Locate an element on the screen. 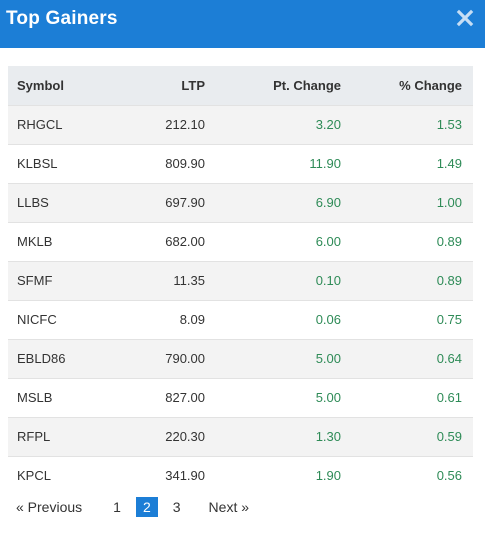 Image resolution: width=485 pixels, height=546 pixels. table-row: KPCL 341.90 1.90 0.56 is located at coordinates (240, 475).